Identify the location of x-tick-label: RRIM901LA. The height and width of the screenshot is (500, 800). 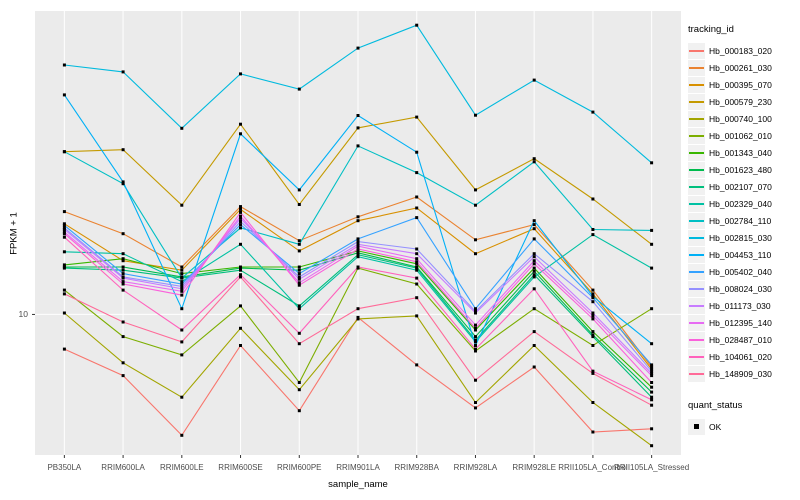
(358, 467).